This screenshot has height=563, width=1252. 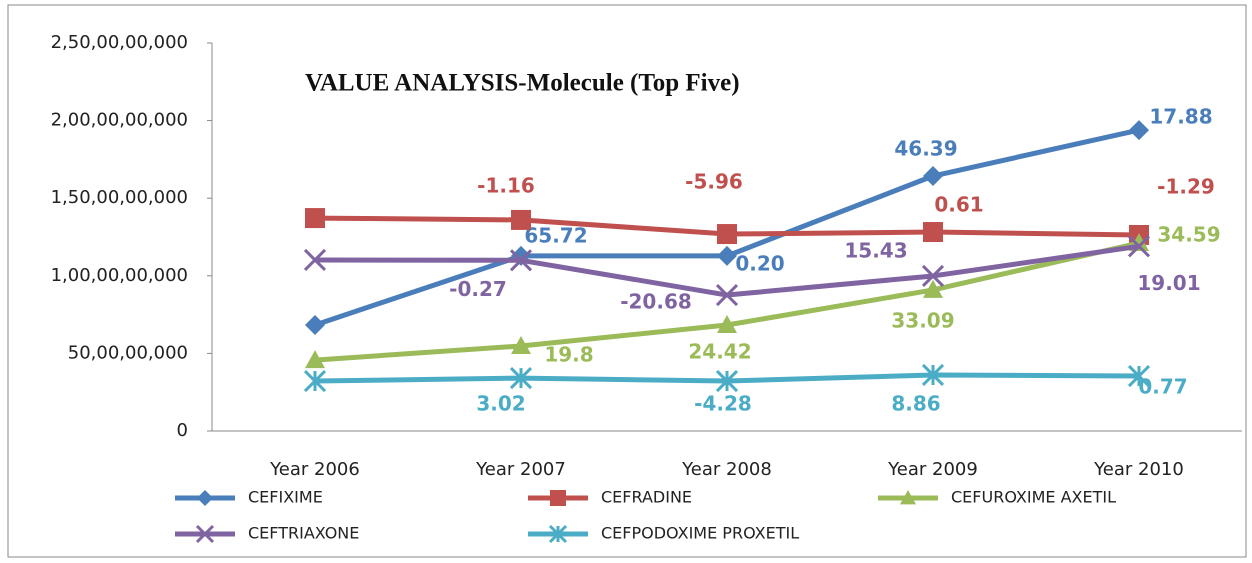 What do you see at coordinates (1033, 497) in the screenshot?
I see `legend-label: CEFUROXIME AXETIL` at bounding box center [1033, 497].